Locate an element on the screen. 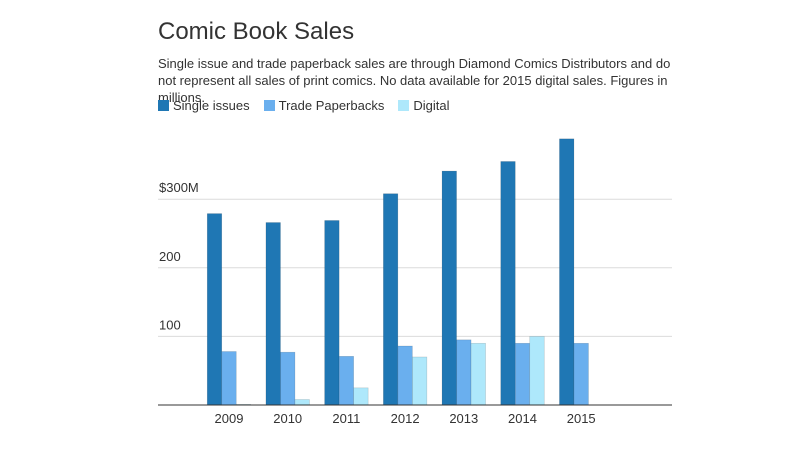 Image resolution: width=800 pixels, height=450 pixels. y-tick-label-100: 100 is located at coordinates (170, 324).